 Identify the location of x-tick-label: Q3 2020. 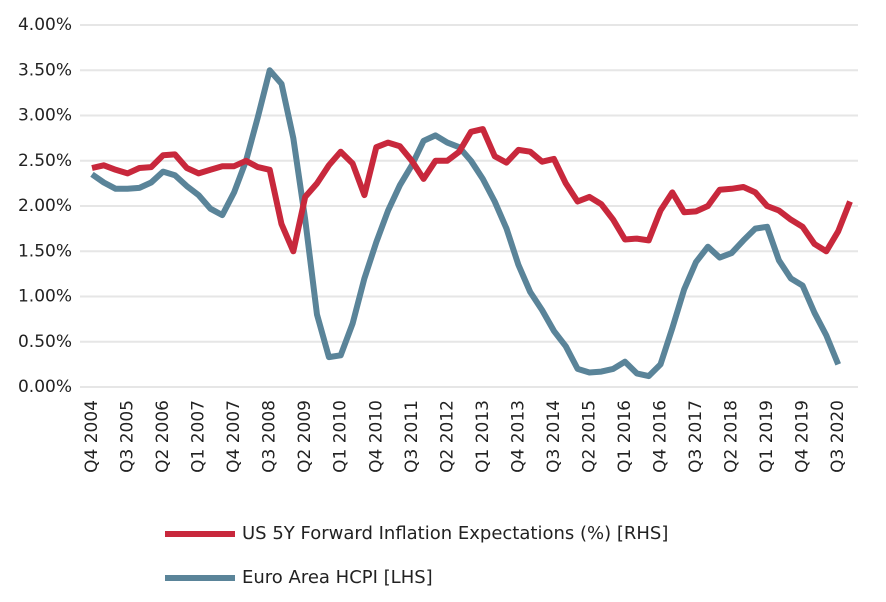
(838, 436).